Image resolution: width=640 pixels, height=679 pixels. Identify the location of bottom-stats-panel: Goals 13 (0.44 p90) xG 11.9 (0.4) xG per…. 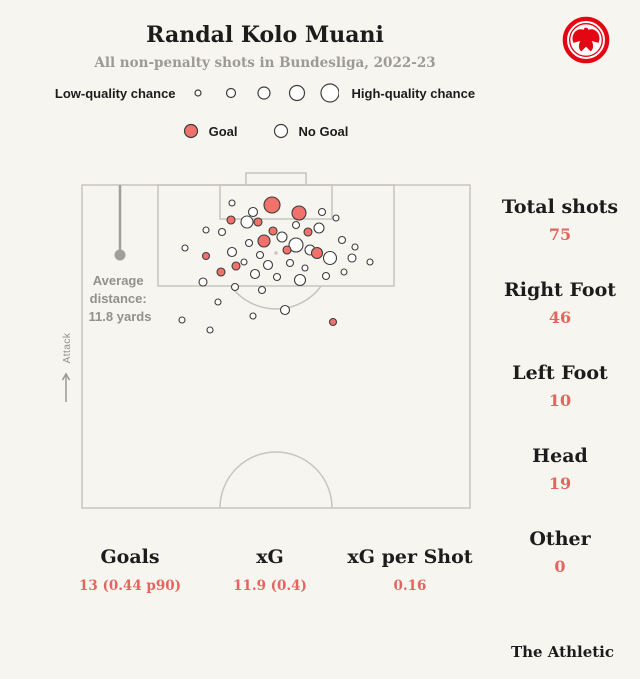
(270, 570).